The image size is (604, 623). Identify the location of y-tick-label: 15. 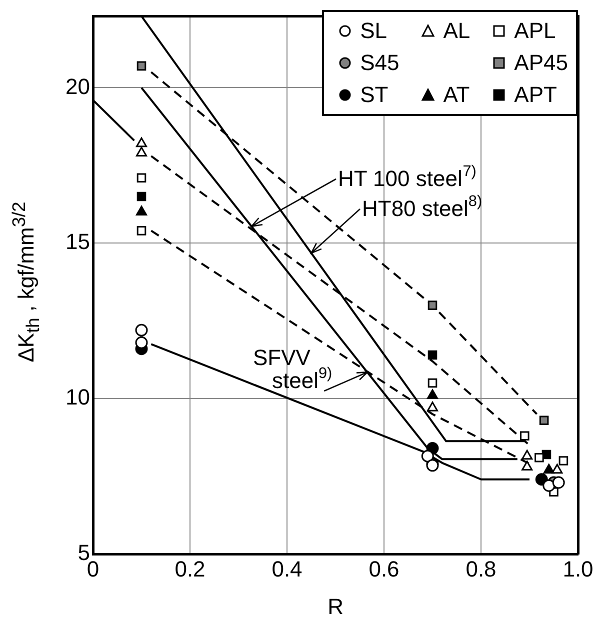
(78, 241).